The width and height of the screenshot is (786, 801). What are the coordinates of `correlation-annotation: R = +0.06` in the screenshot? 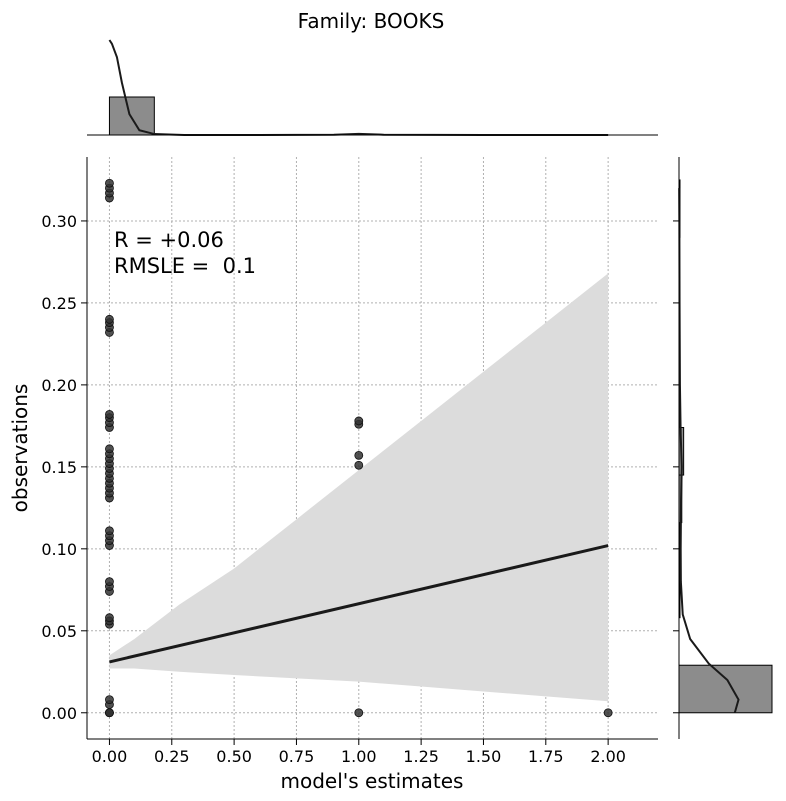 It's located at (169, 240).